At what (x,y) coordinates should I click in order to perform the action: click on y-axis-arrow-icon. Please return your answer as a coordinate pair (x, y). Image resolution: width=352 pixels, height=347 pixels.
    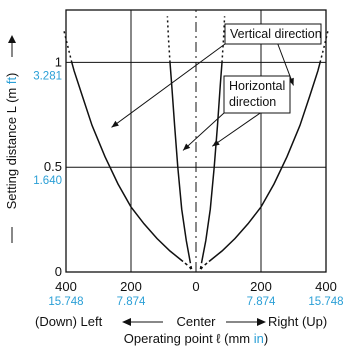
    Looking at the image, I should click on (12, 39).